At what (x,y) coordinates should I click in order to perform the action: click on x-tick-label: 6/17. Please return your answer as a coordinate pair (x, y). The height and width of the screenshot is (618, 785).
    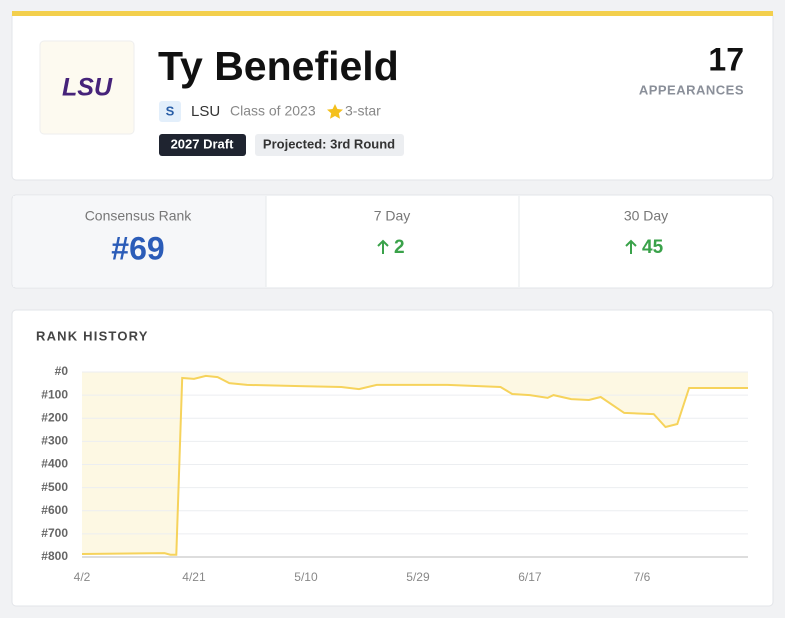
    Looking at the image, I should click on (530, 577).